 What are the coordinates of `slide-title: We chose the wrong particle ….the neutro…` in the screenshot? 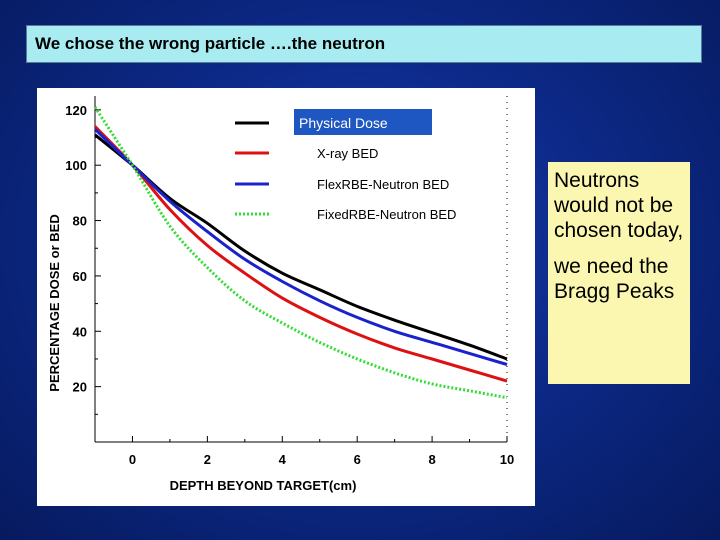 It's located at (210, 43).